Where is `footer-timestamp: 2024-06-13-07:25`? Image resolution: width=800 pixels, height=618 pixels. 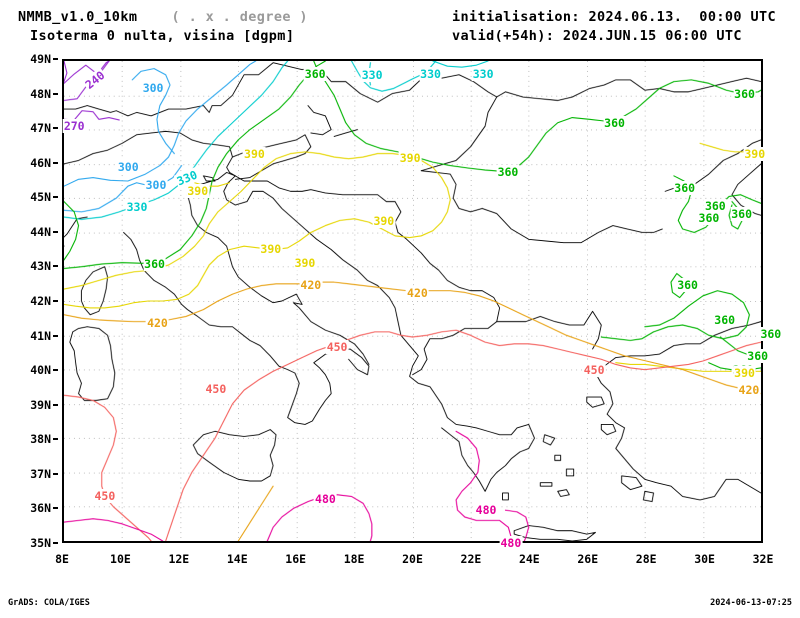 footer-timestamp: 2024-06-13-07:25 is located at coordinates (751, 603).